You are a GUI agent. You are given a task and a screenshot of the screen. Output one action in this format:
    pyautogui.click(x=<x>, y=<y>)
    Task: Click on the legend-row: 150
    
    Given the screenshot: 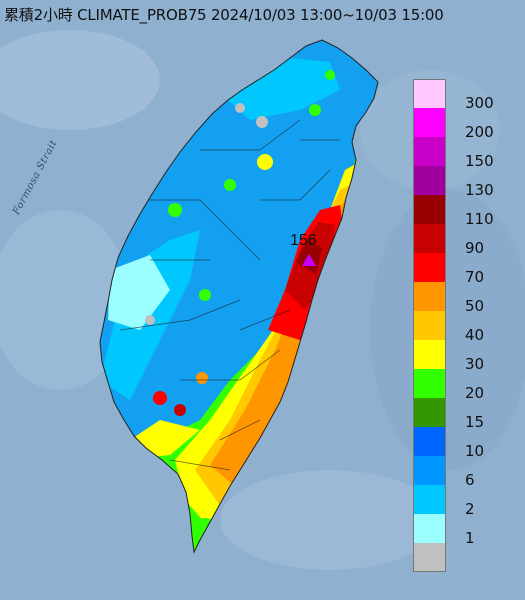 What is the action you would take?
    pyautogui.click(x=467, y=153)
    